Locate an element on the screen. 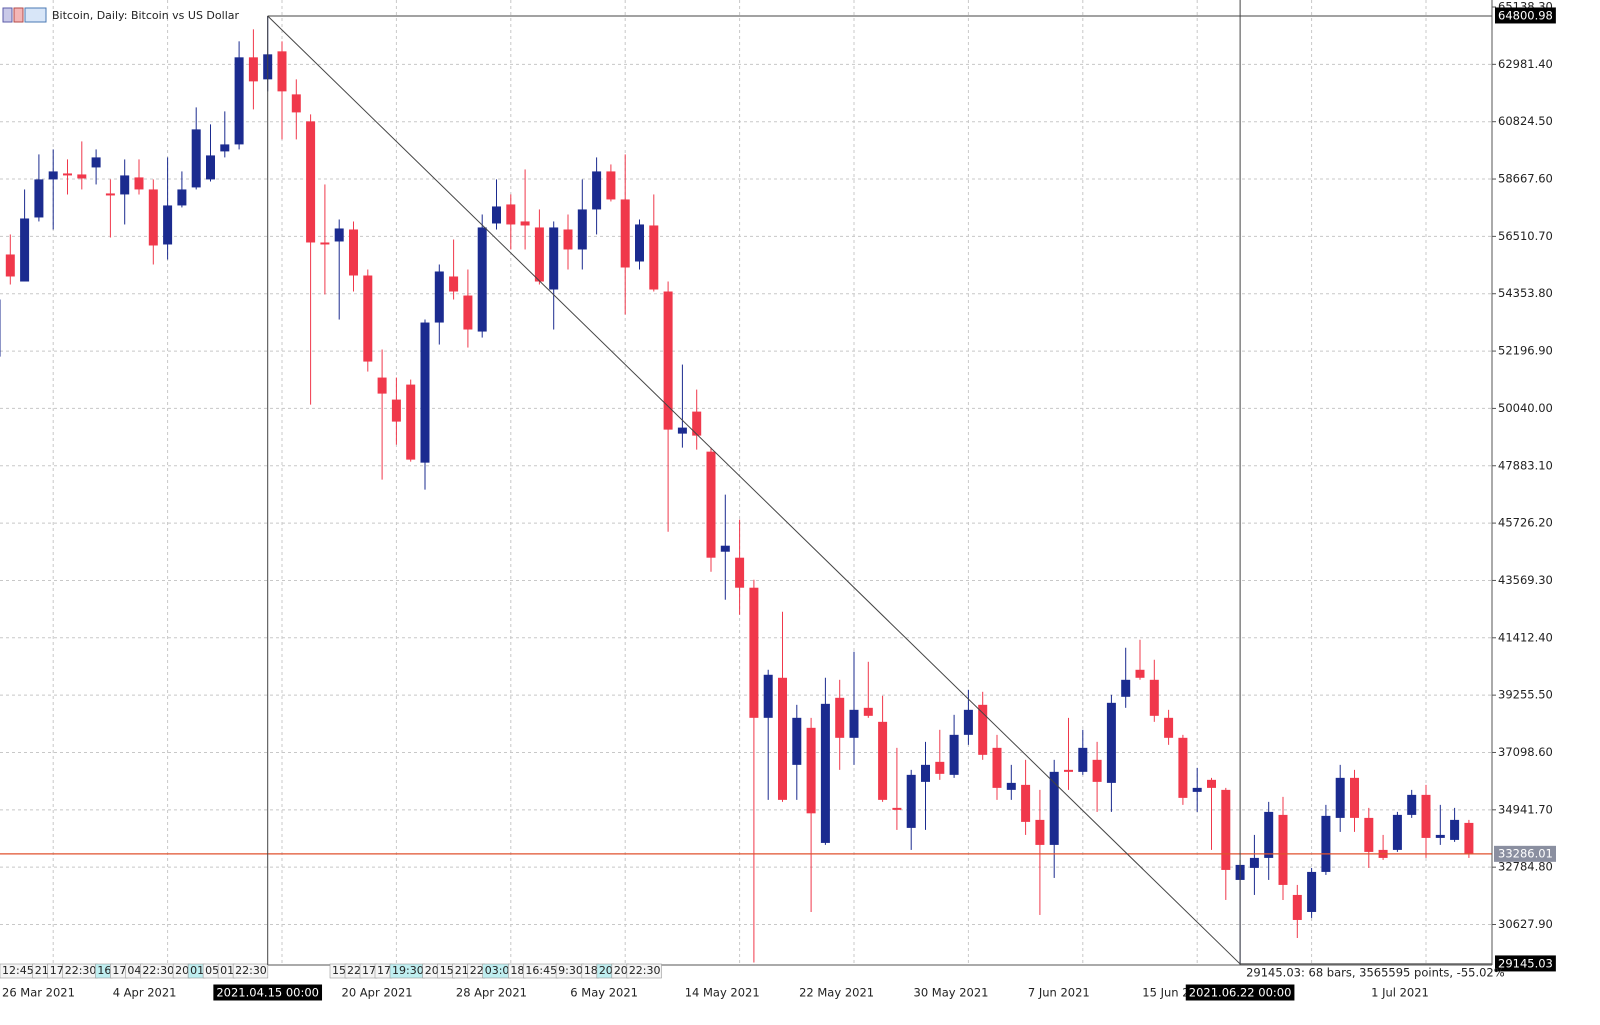 The width and height of the screenshot is (1600, 1025). y-tick-label: 62981.40 is located at coordinates (1525, 64).